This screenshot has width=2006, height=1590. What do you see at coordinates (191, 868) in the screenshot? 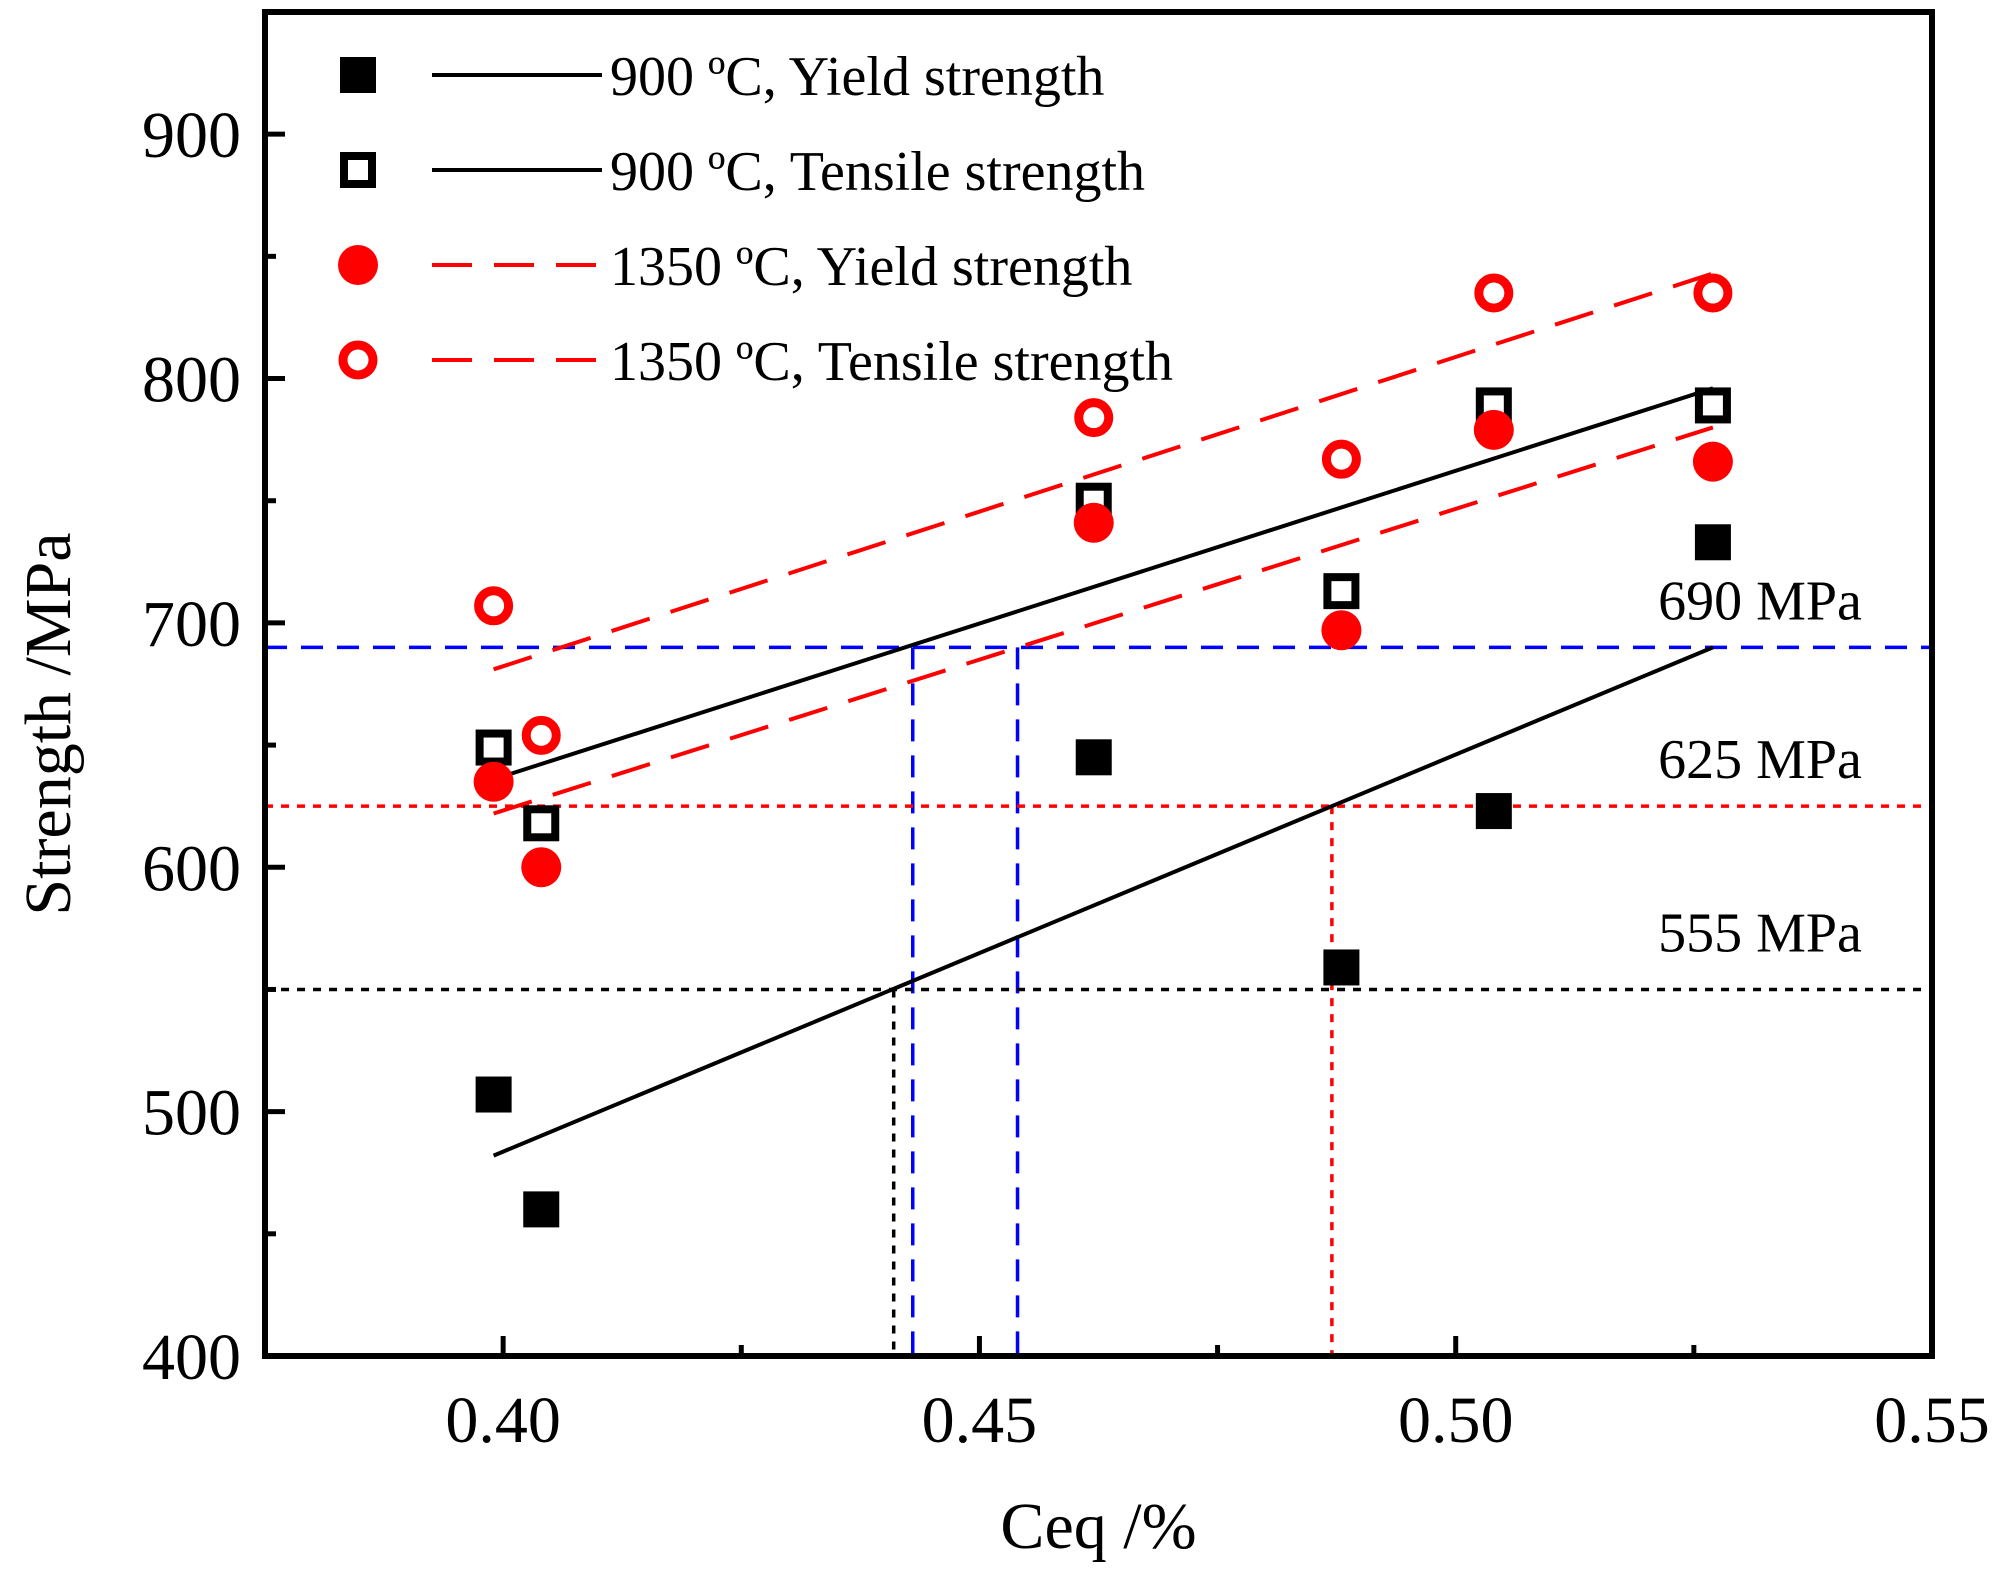
I see `y-tick-label: 600` at bounding box center [191, 868].